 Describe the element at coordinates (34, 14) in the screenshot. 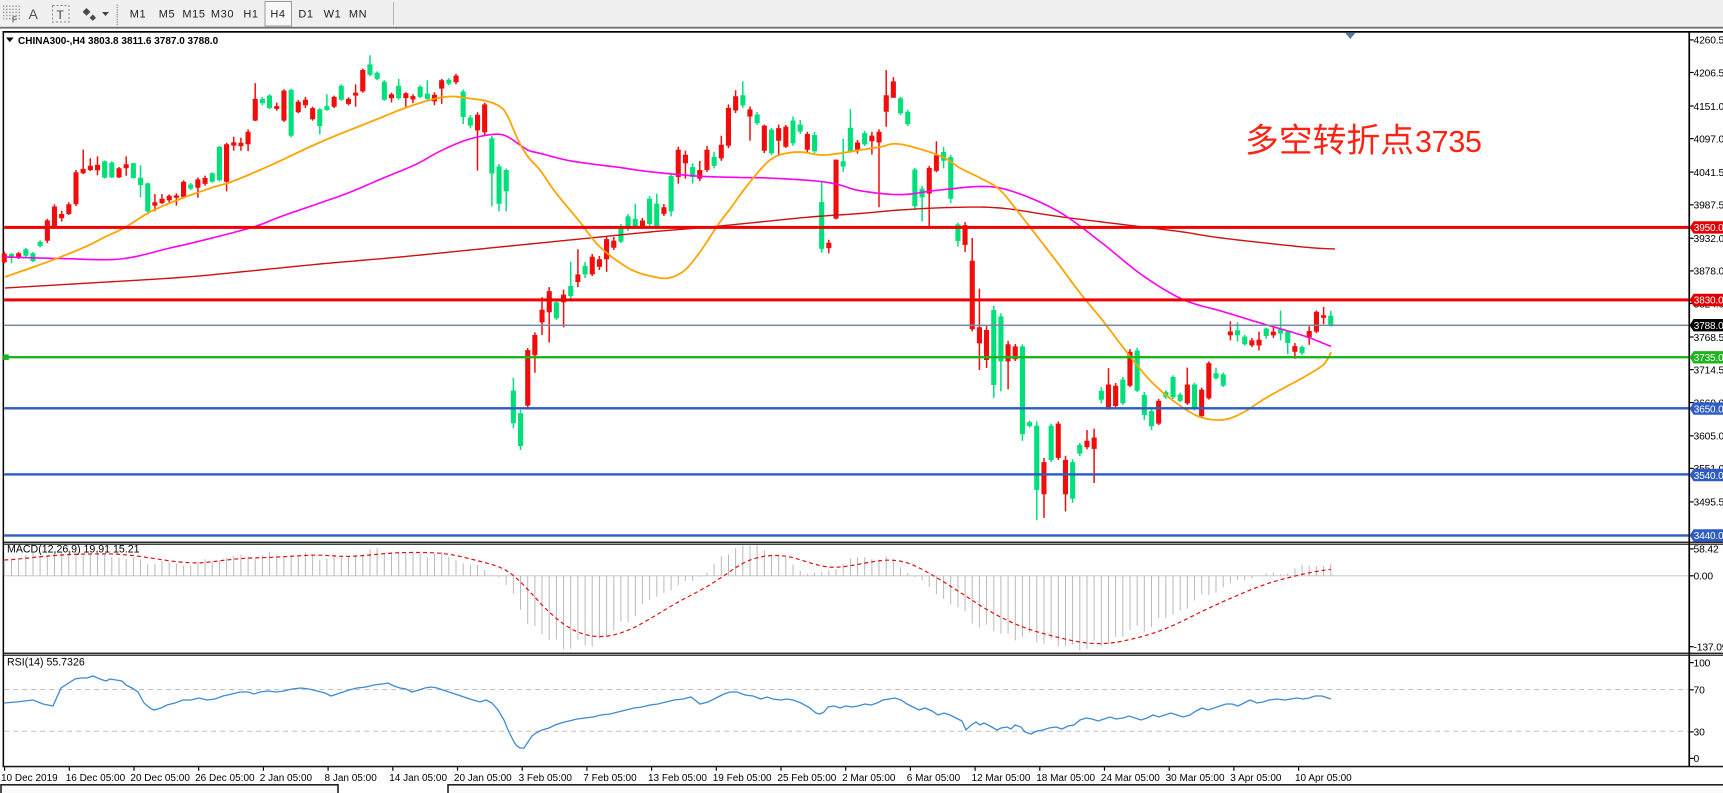

I see `svg-text: A` at that location.